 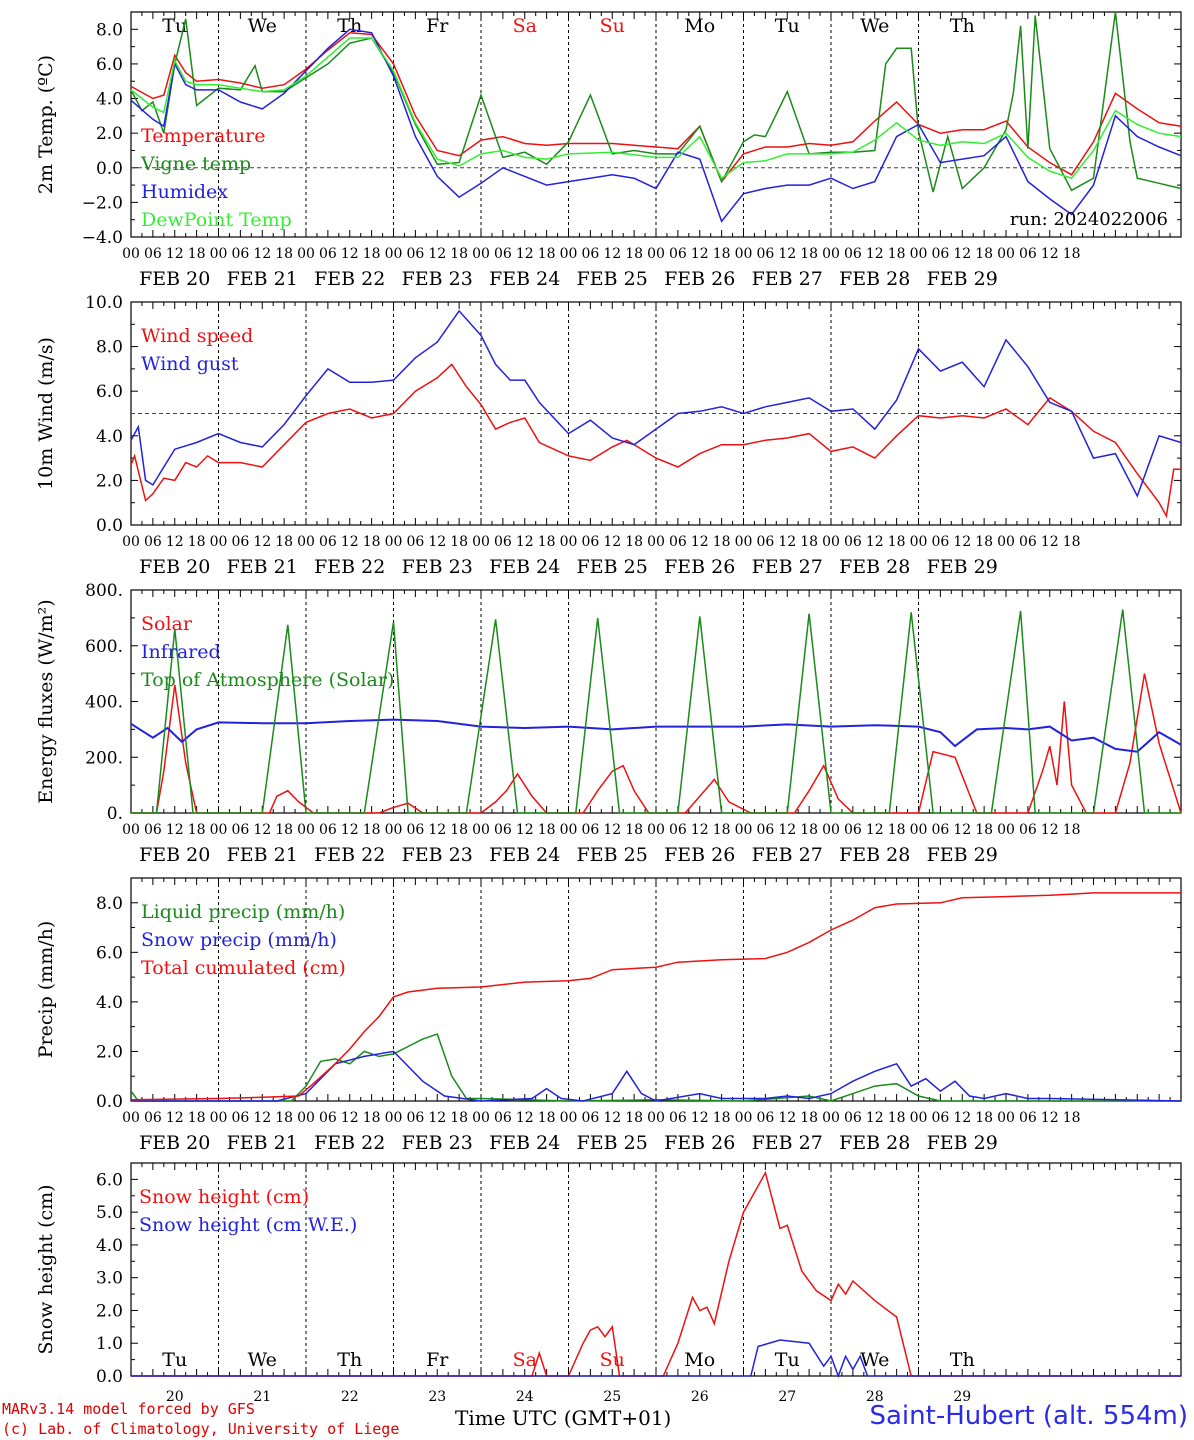 What do you see at coordinates (109, 1279) in the screenshot?
I see `y-tick-label: 3.0` at bounding box center [109, 1279].